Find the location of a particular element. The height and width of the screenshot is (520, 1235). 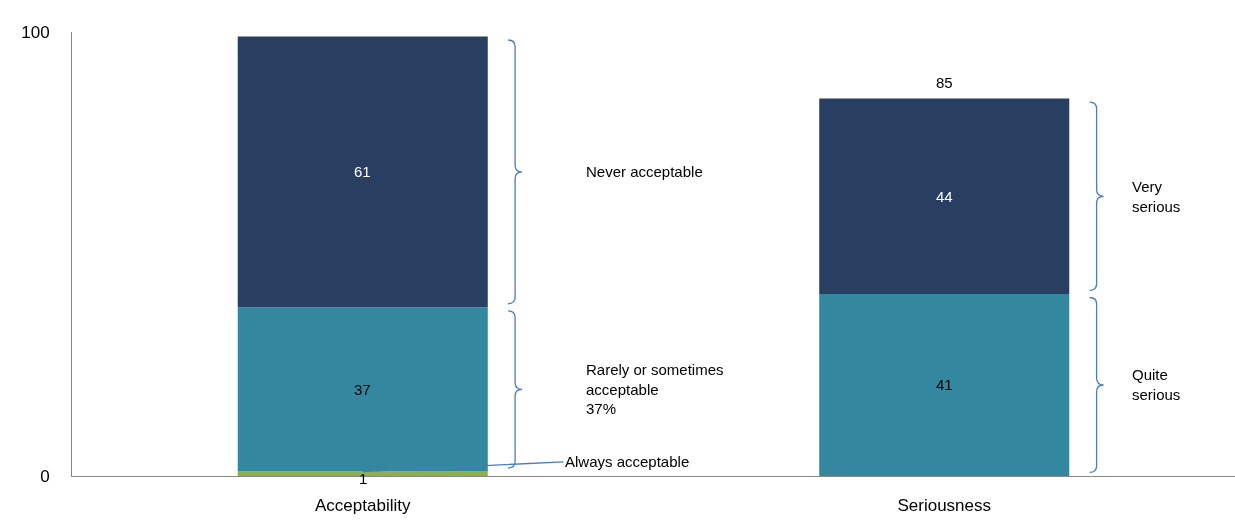

data-label: 44 is located at coordinates (944, 196).